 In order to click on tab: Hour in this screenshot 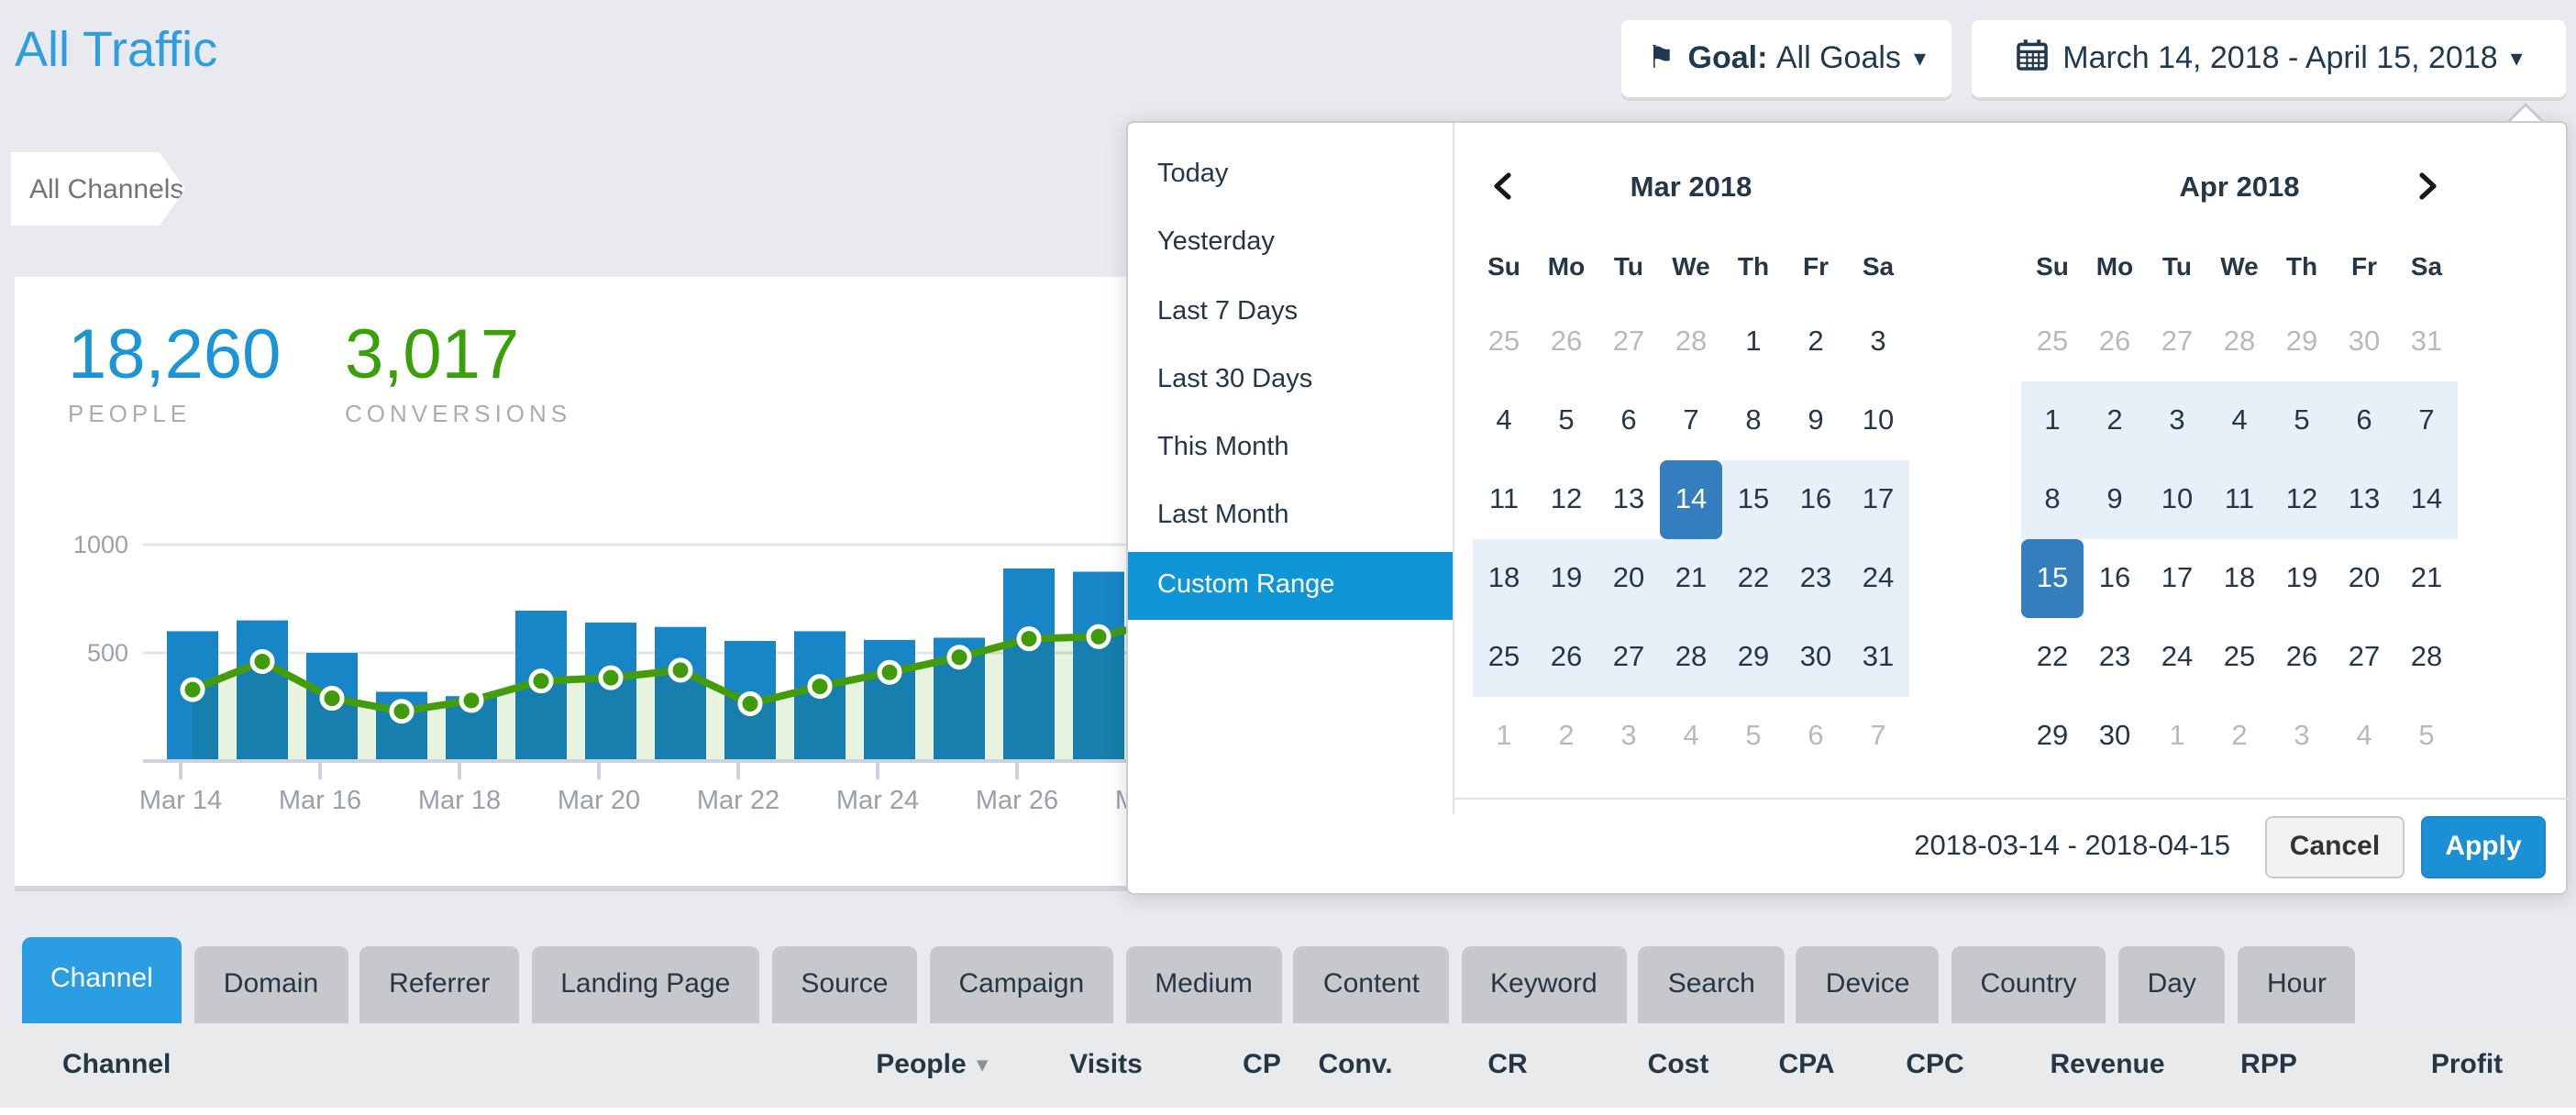, I will do `click(2296, 984)`.